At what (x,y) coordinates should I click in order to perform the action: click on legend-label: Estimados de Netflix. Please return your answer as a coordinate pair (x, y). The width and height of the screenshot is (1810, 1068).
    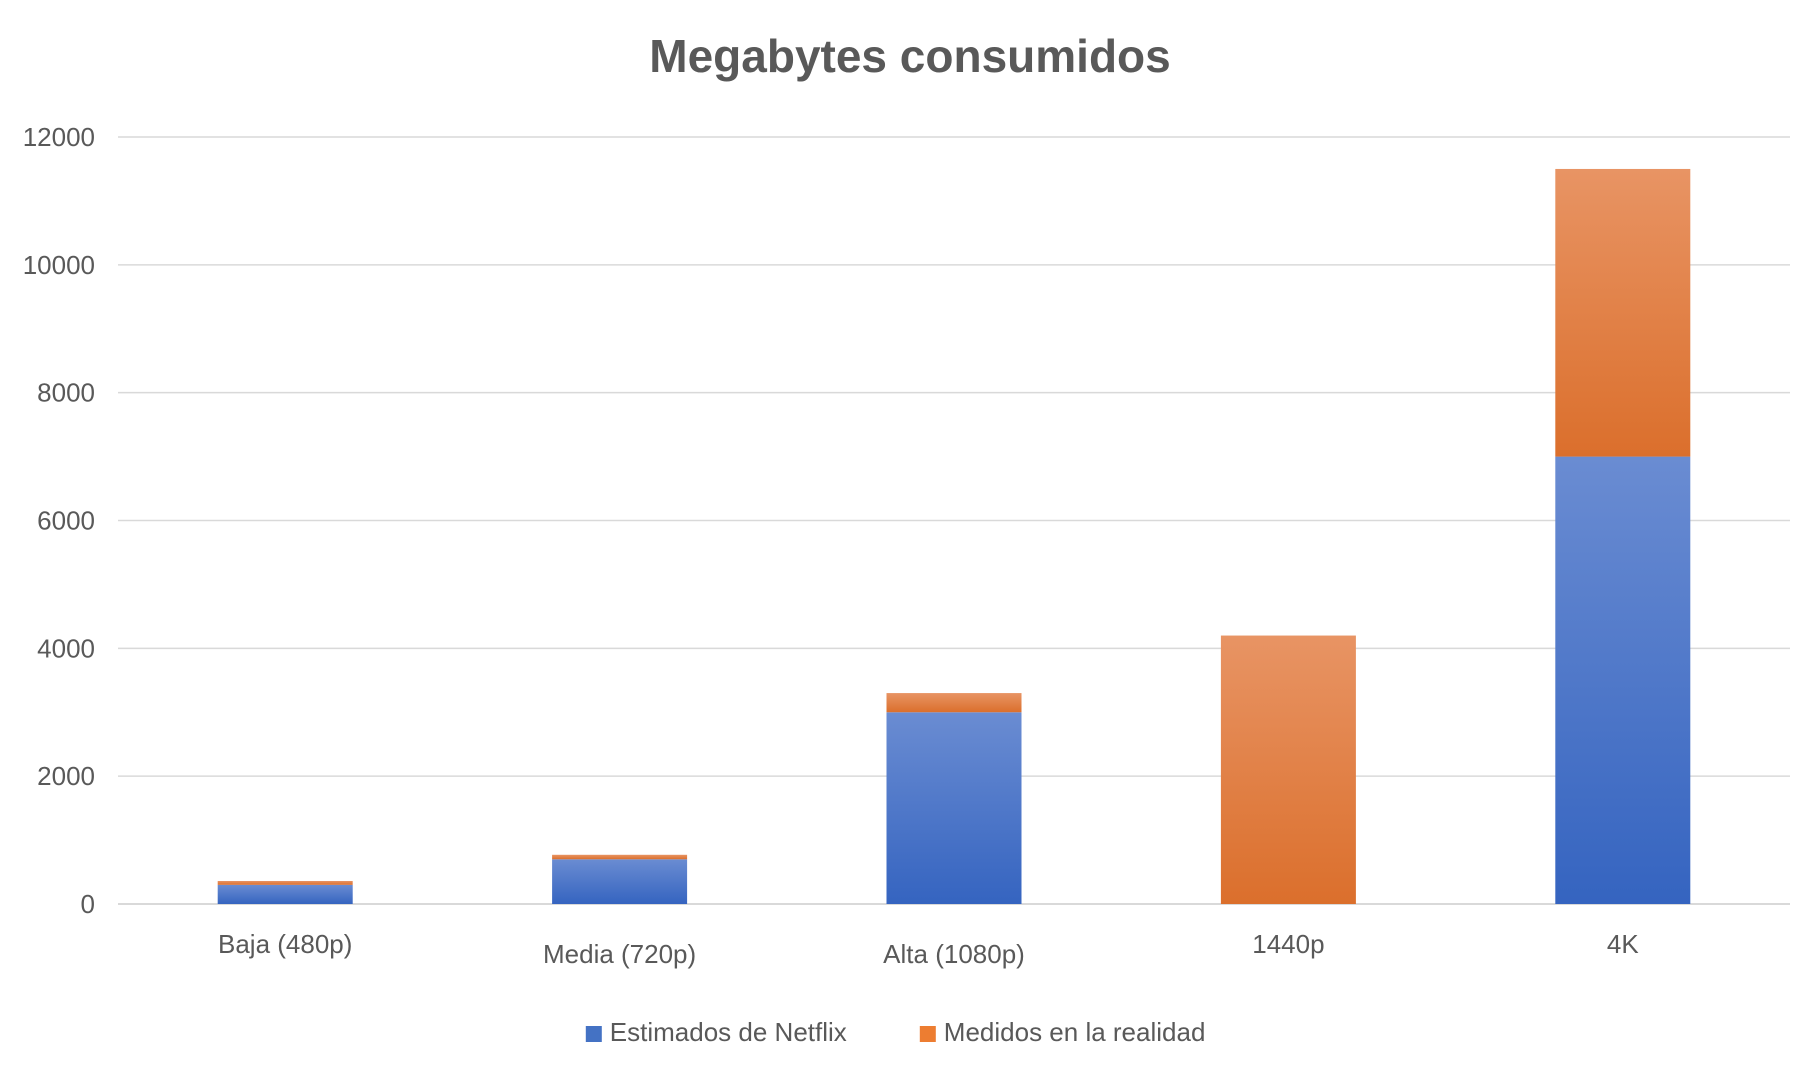
    Looking at the image, I should click on (728, 1032).